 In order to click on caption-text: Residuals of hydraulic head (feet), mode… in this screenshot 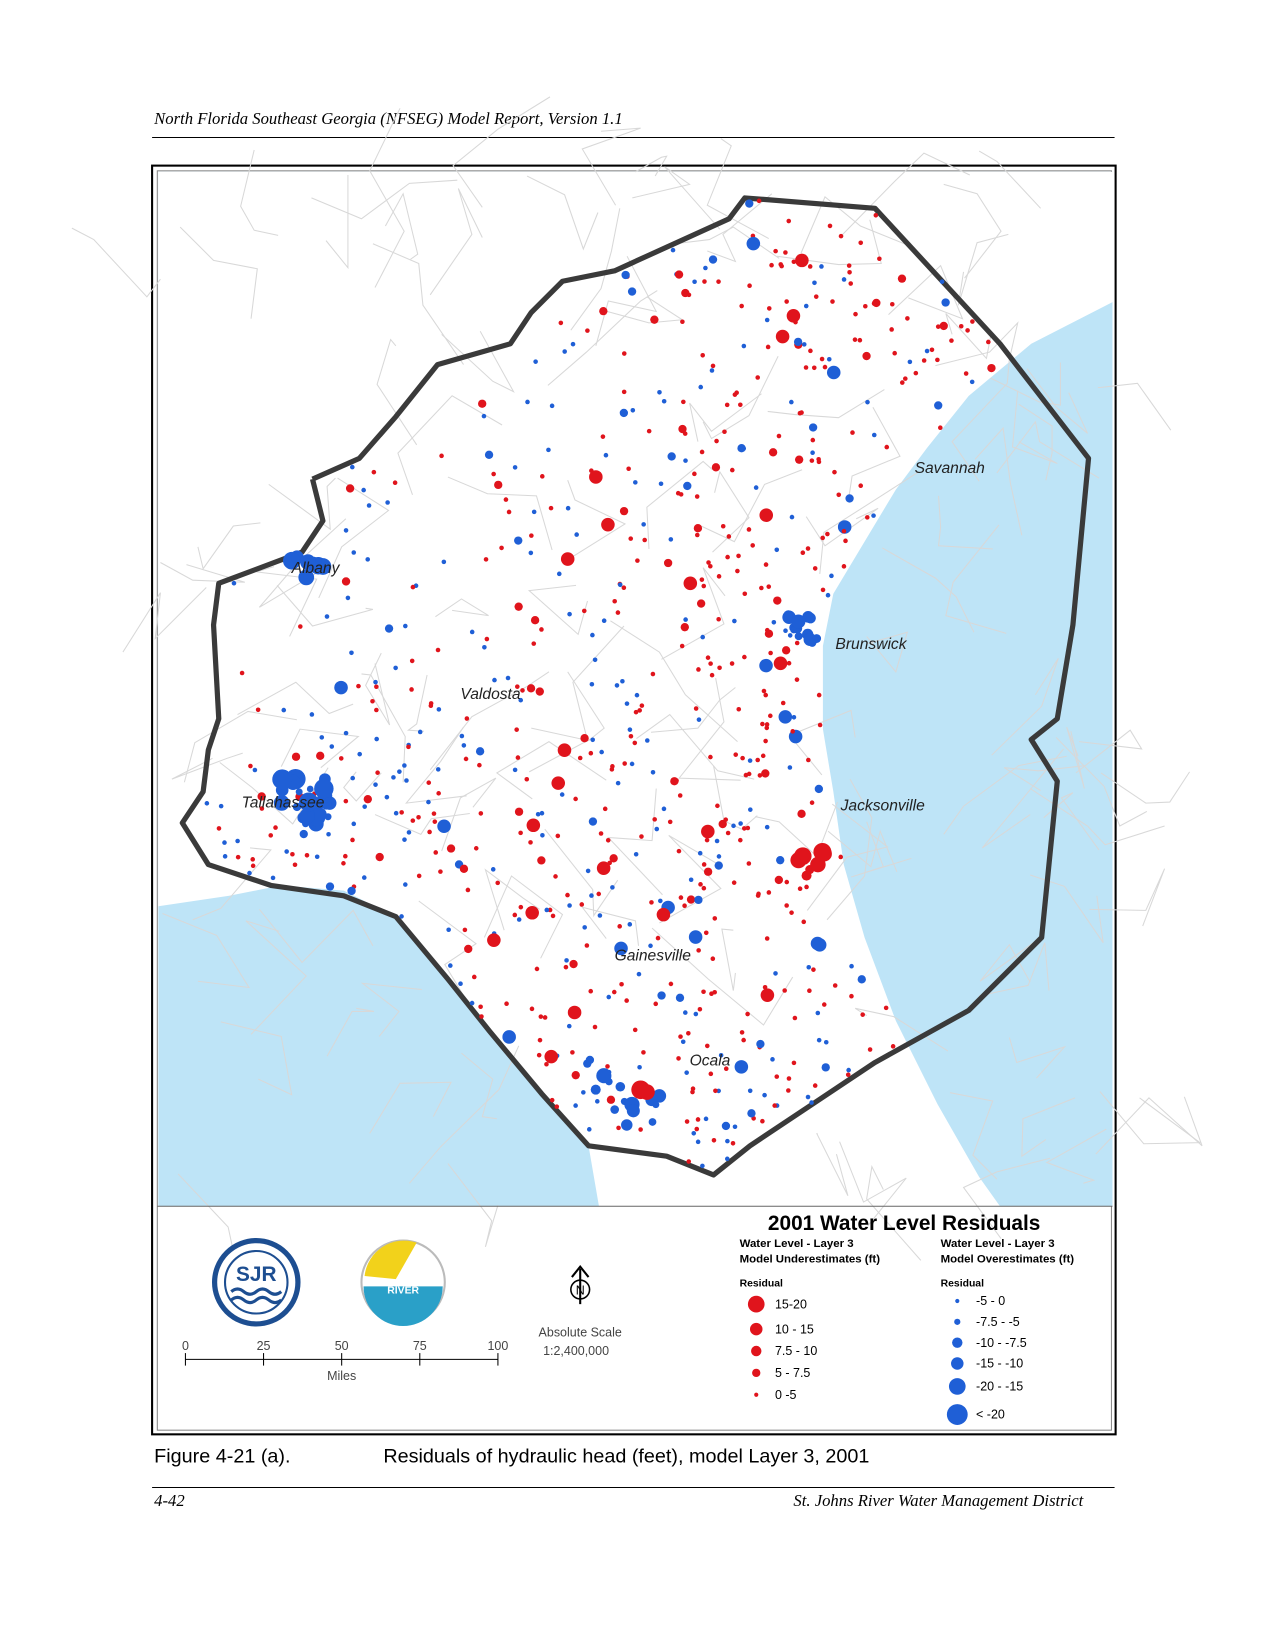, I will do `click(626, 1456)`.